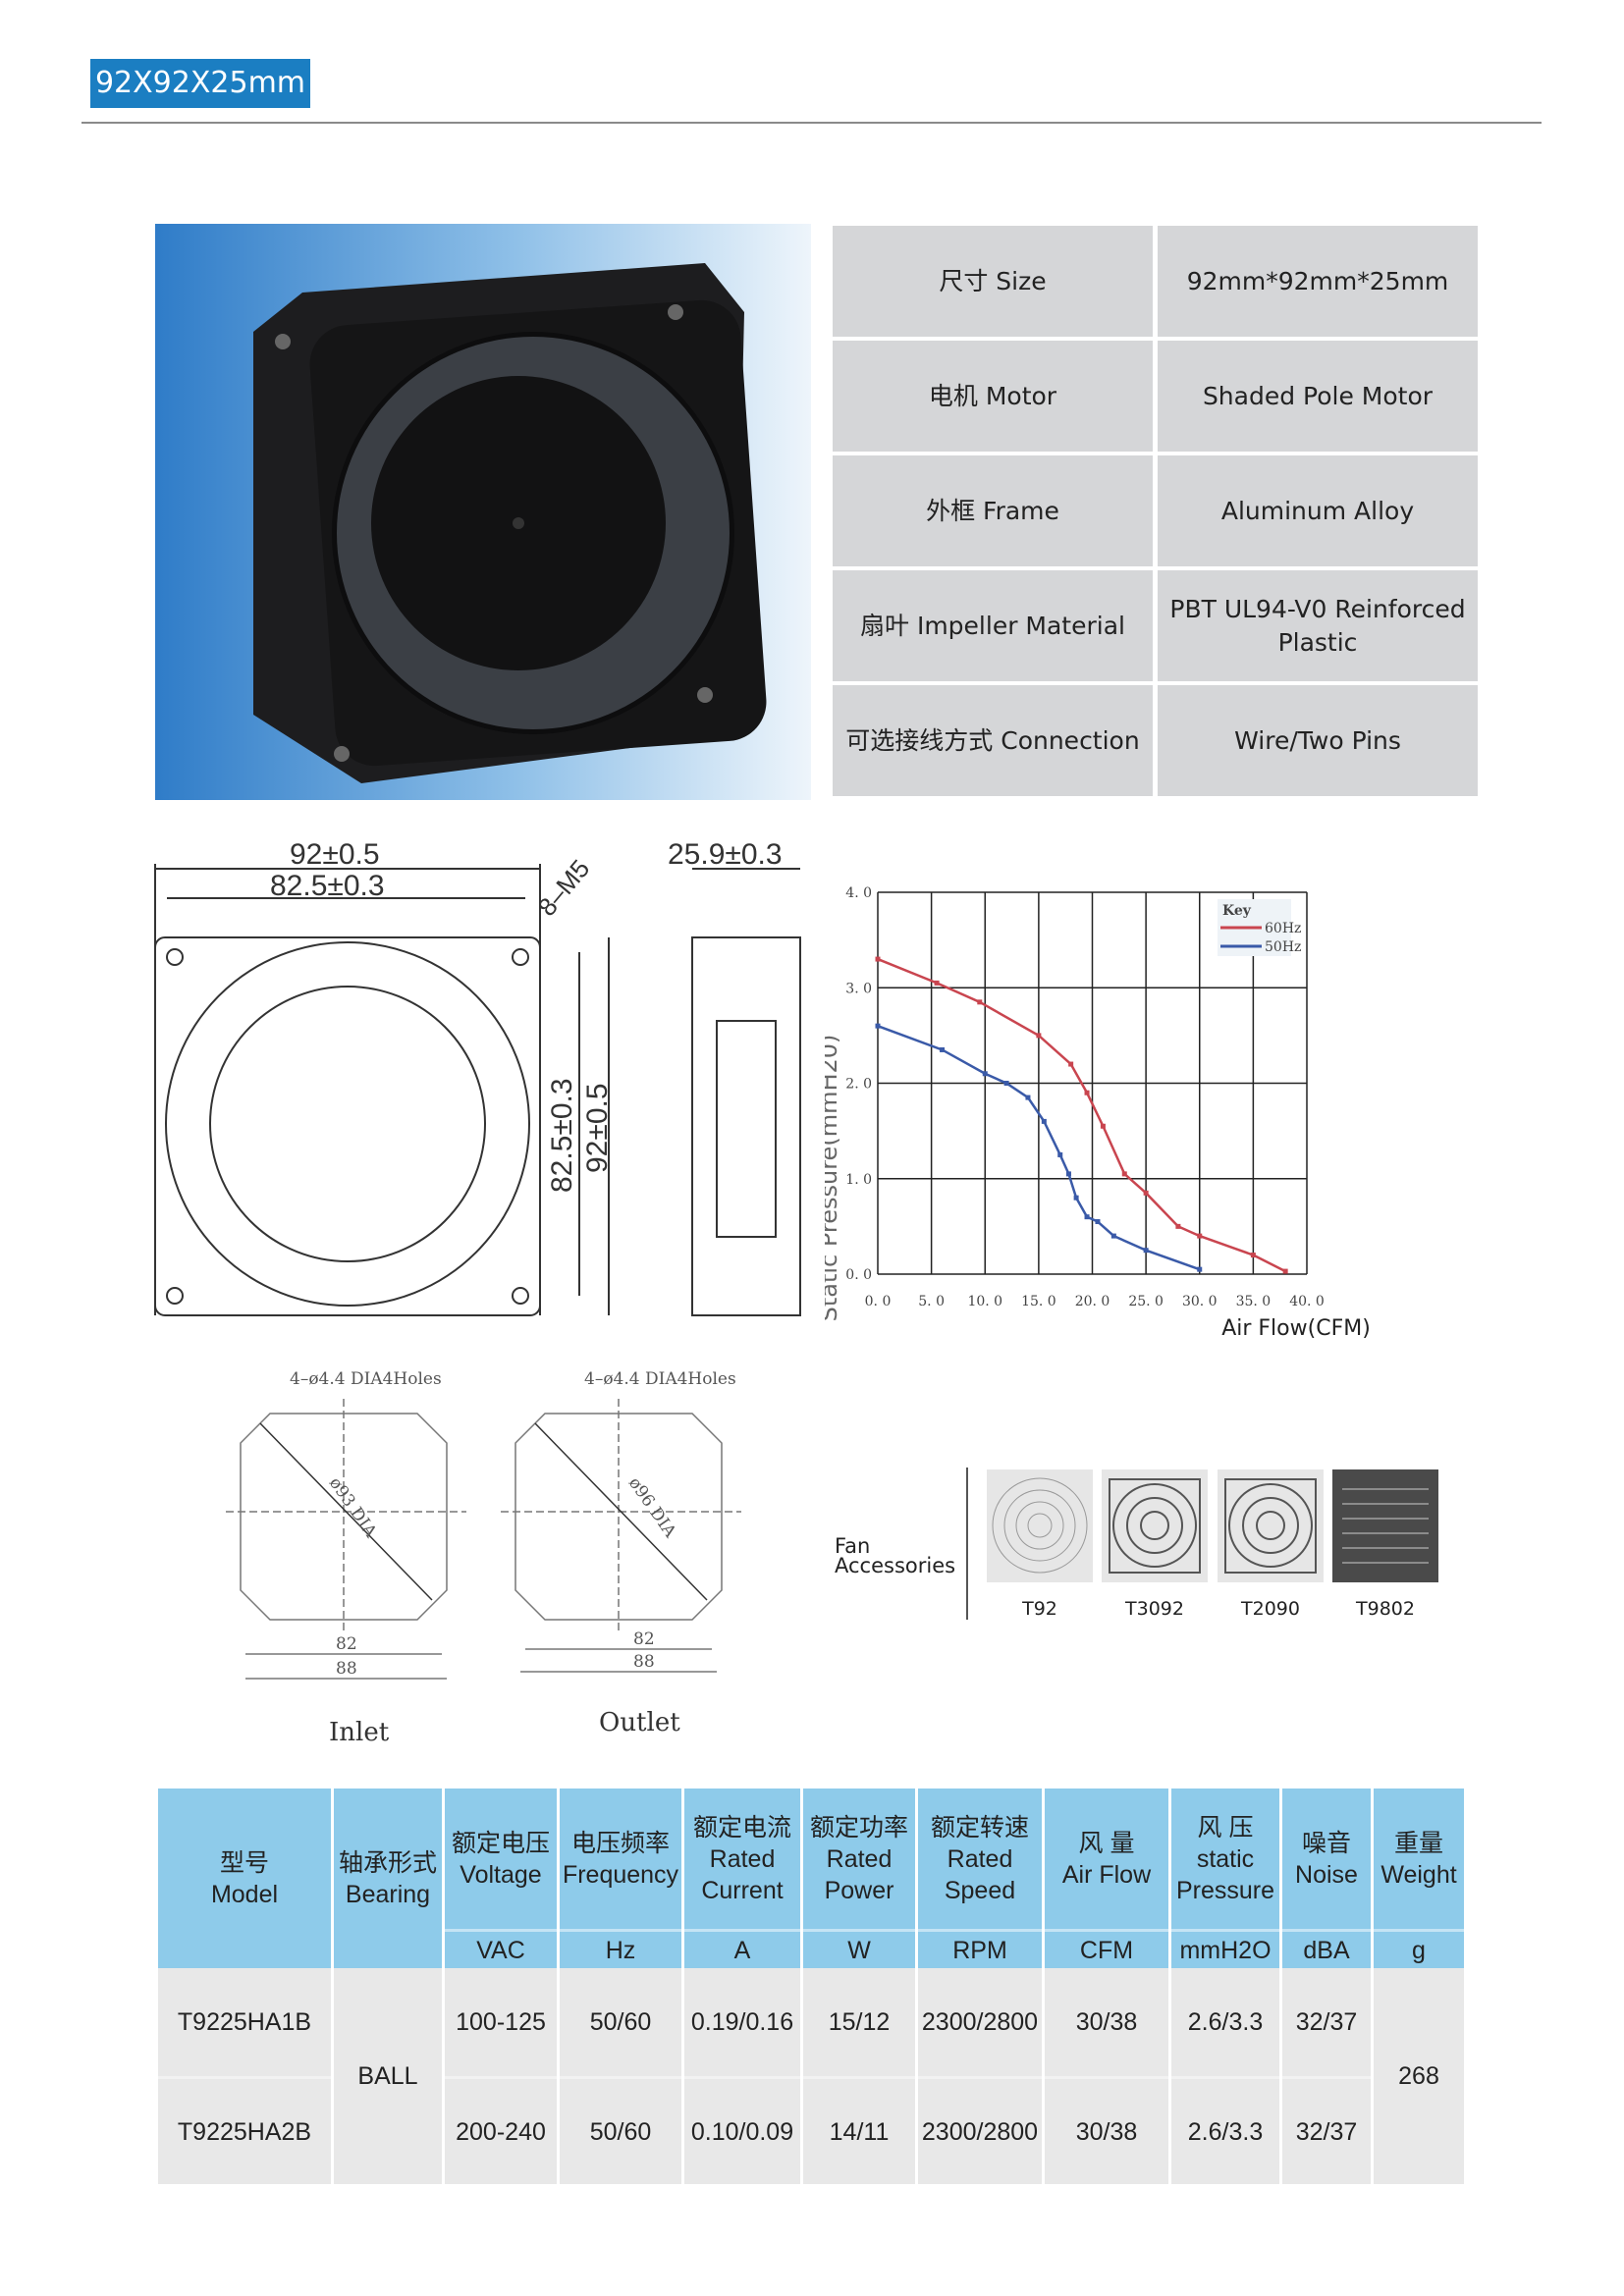 The width and height of the screenshot is (1624, 2296). Describe the element at coordinates (1225, 1890) in the screenshot. I see `header-text: Pressure` at that location.